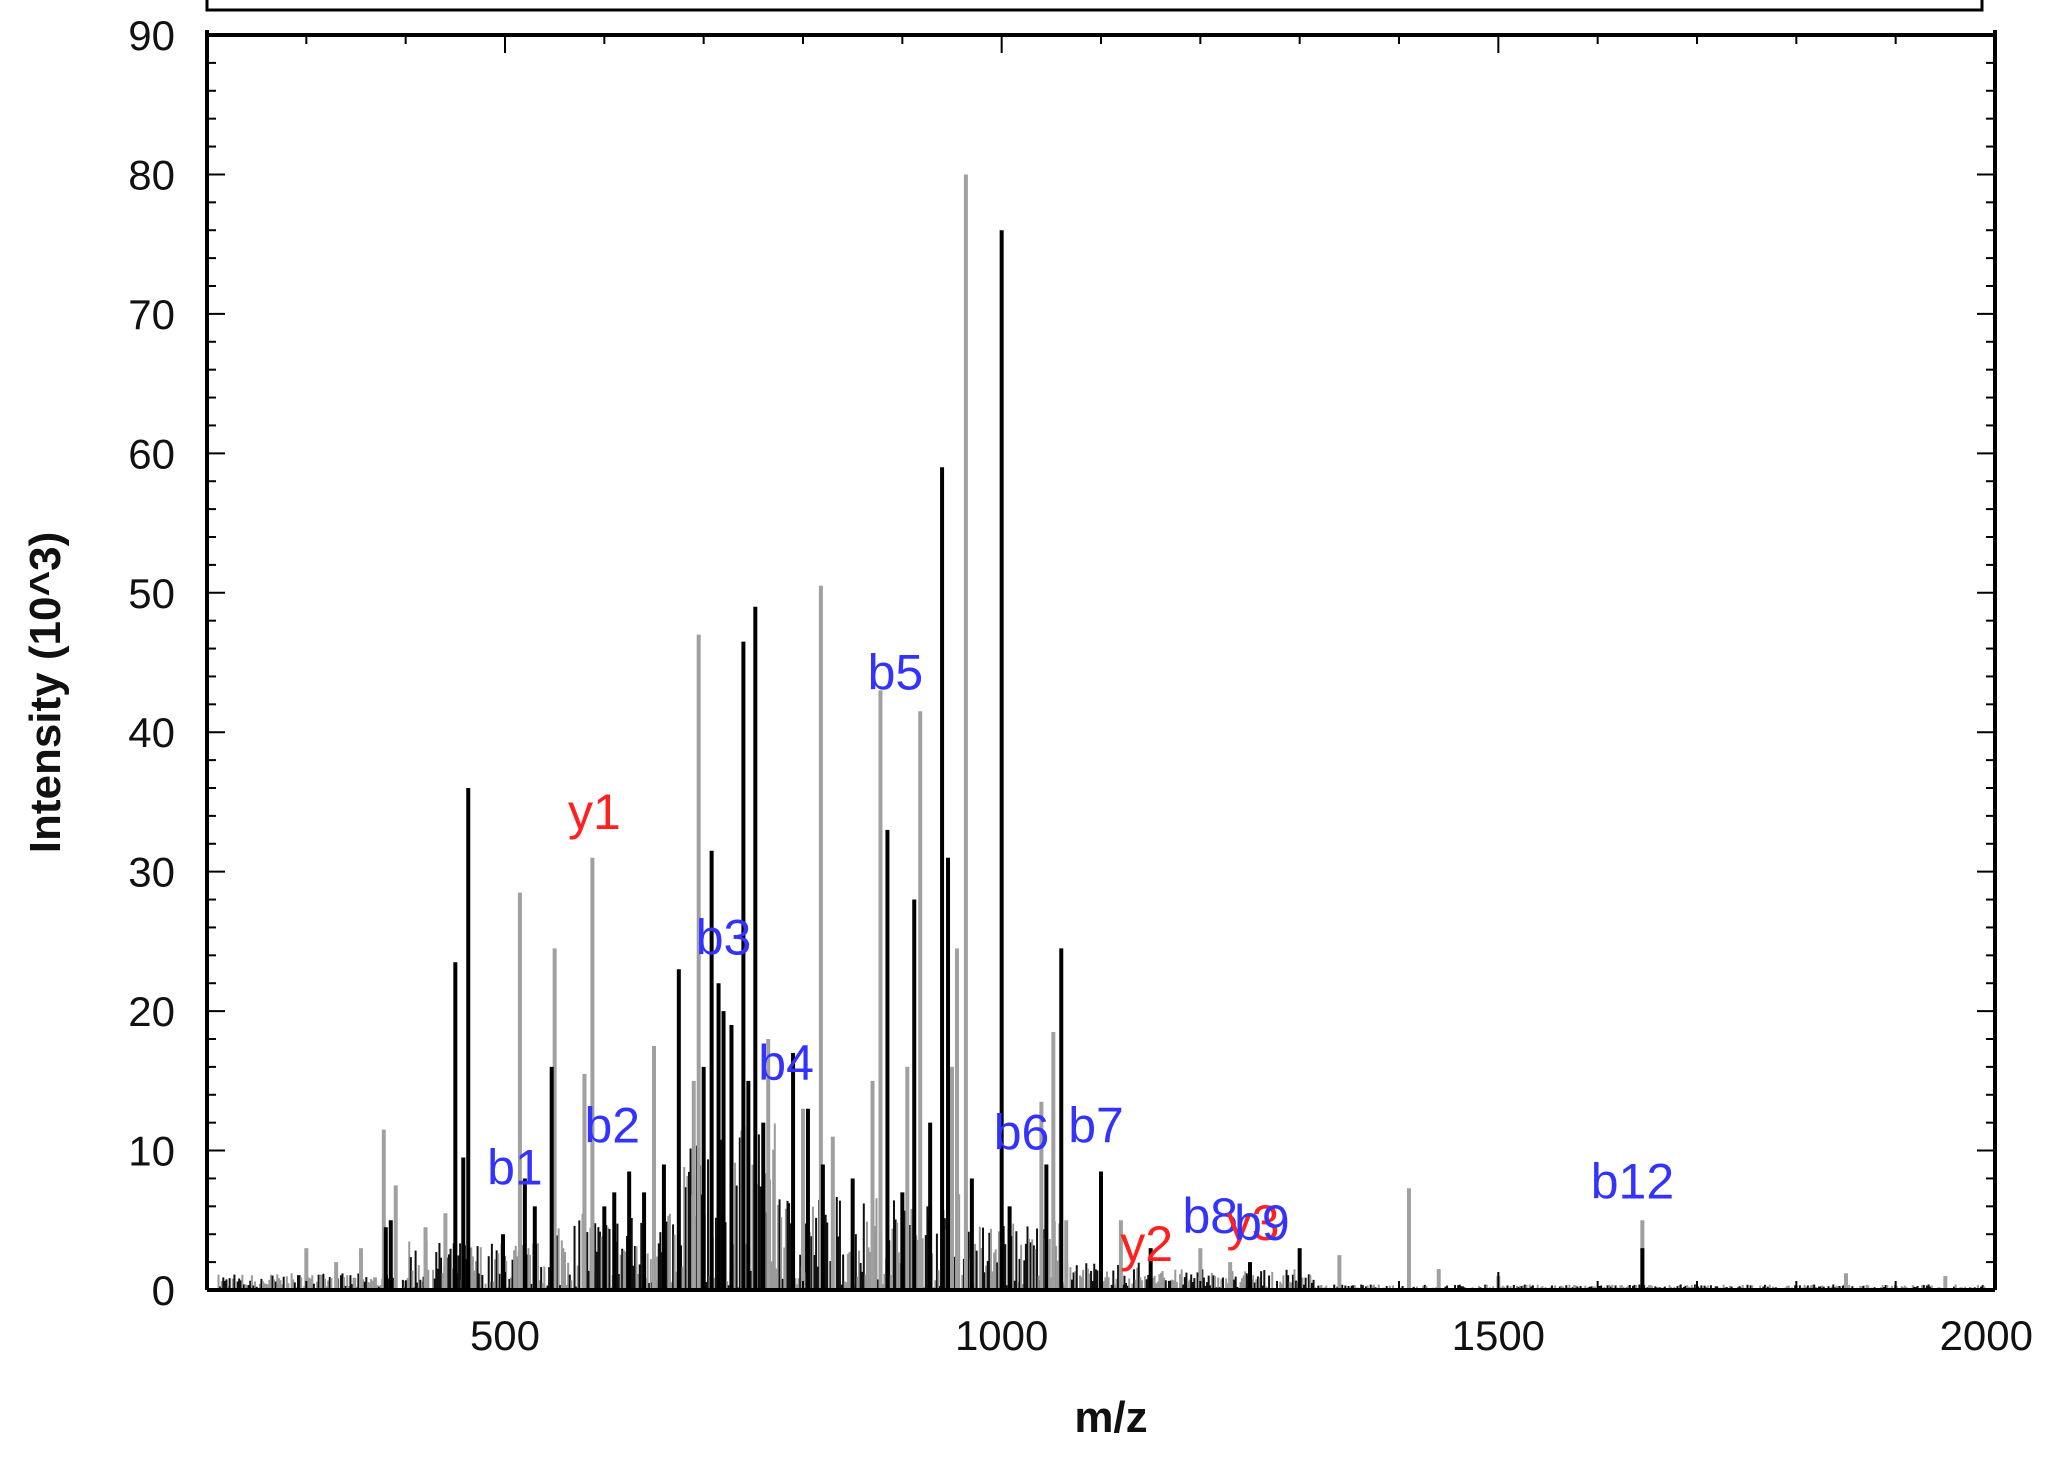 The height and width of the screenshot is (1463, 2051). I want to click on y-tick-label: 50, so click(151, 593).